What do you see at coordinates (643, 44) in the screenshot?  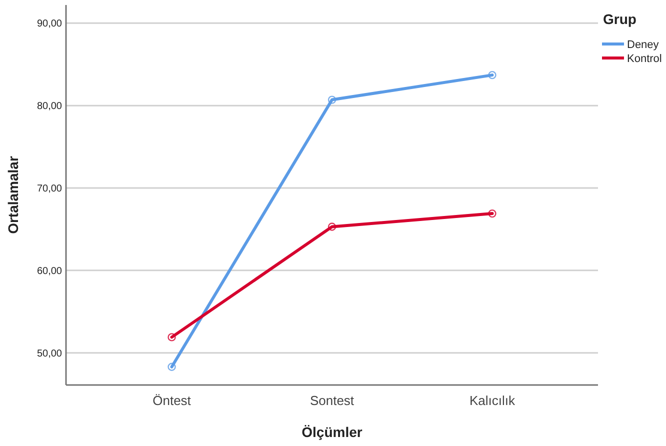 I see `legend-label: Deney` at bounding box center [643, 44].